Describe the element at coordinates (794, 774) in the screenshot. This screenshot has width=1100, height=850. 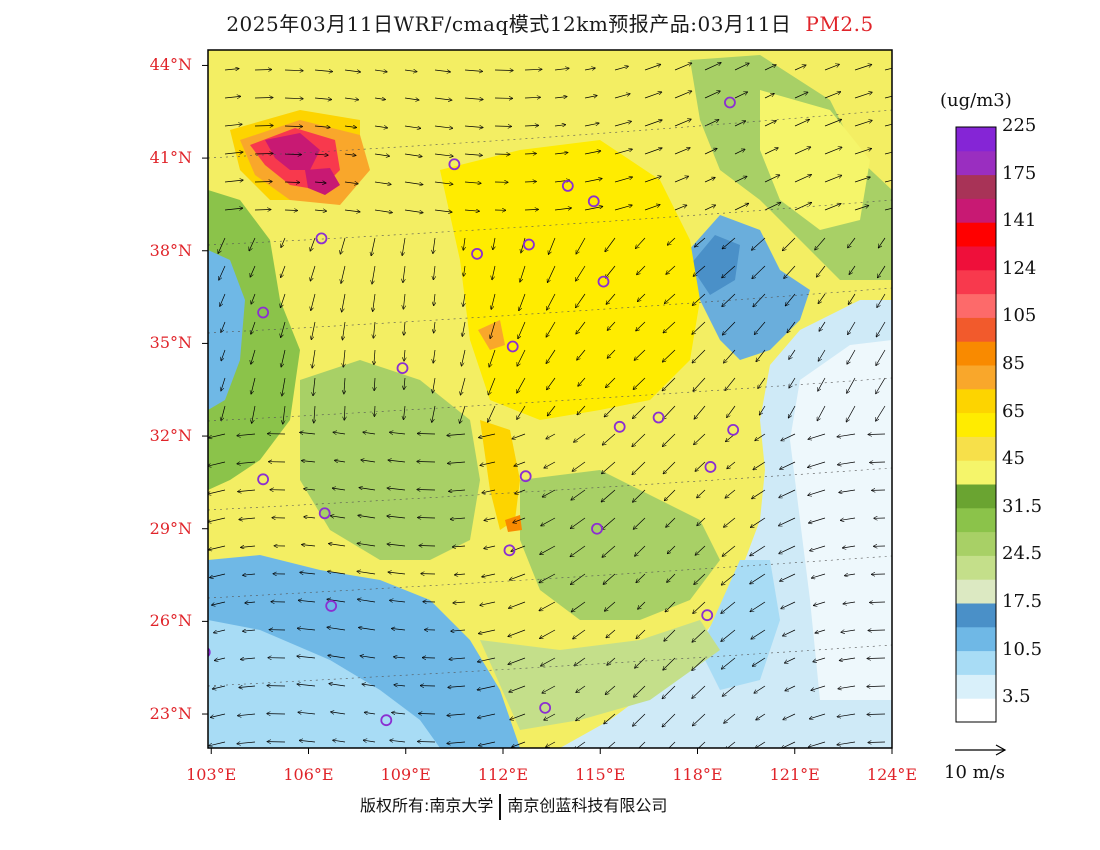
I see `lon-label: 121°E` at that location.